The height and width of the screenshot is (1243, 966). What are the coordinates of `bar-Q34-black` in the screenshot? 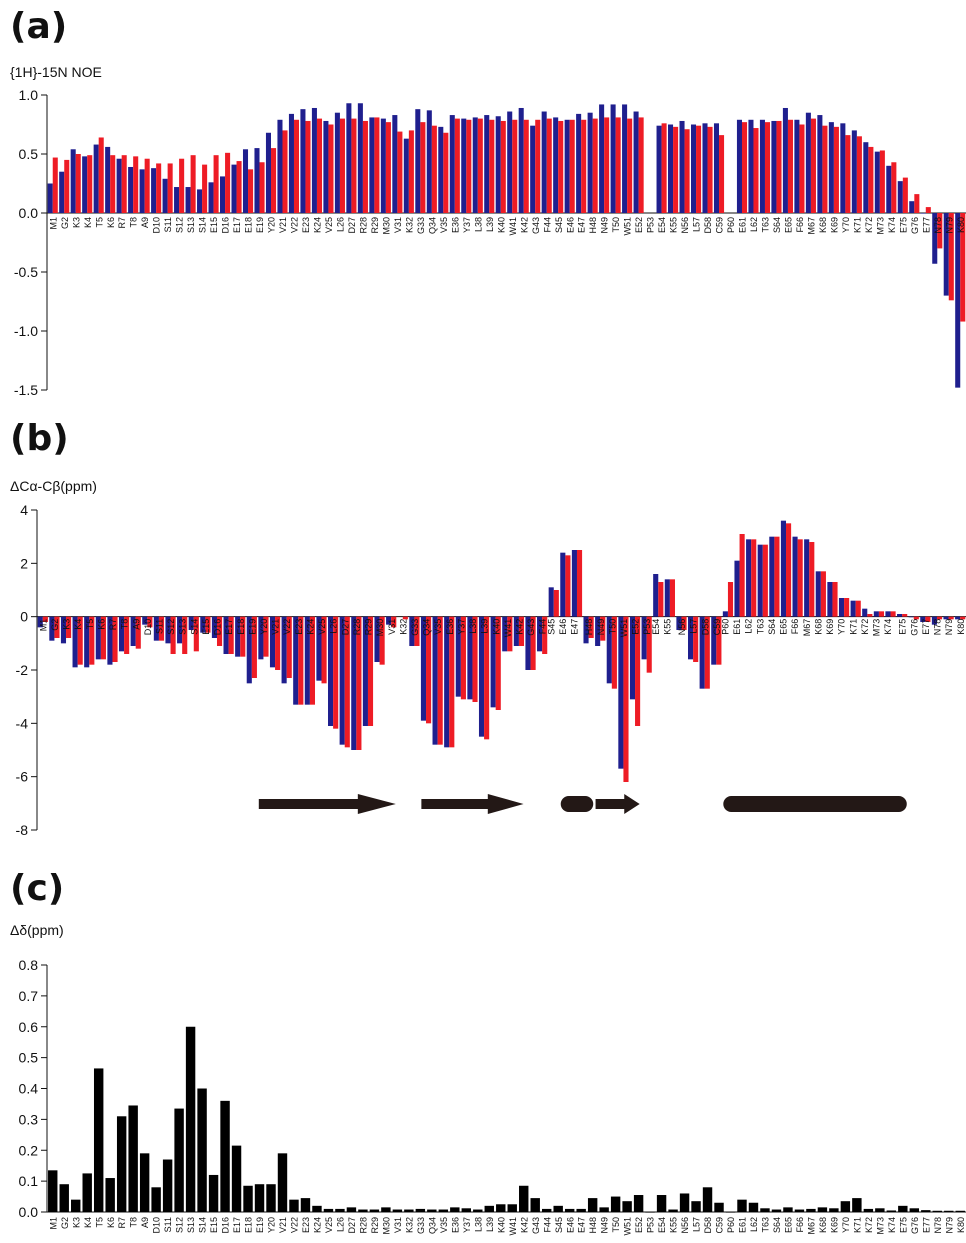 It's located at (432, 1210).